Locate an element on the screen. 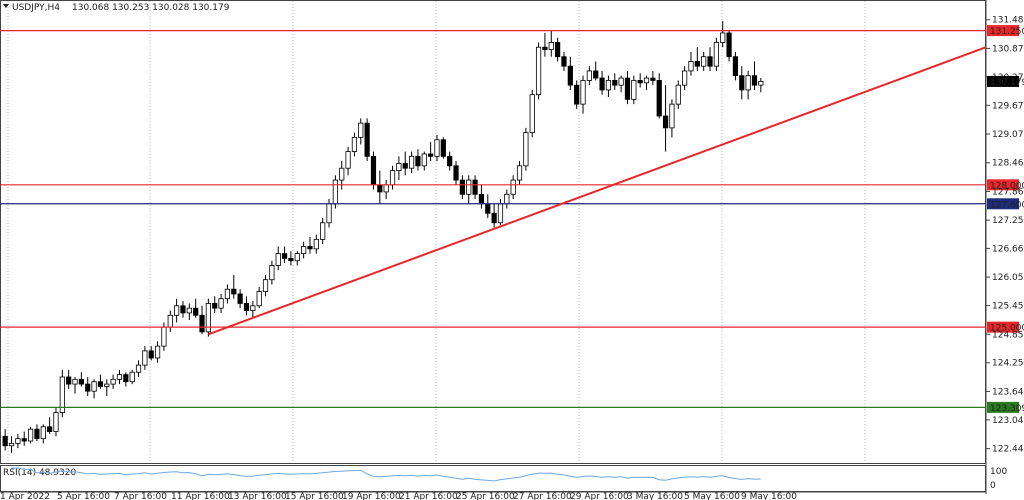  triangle-down-icon is located at coordinates (6, 6).